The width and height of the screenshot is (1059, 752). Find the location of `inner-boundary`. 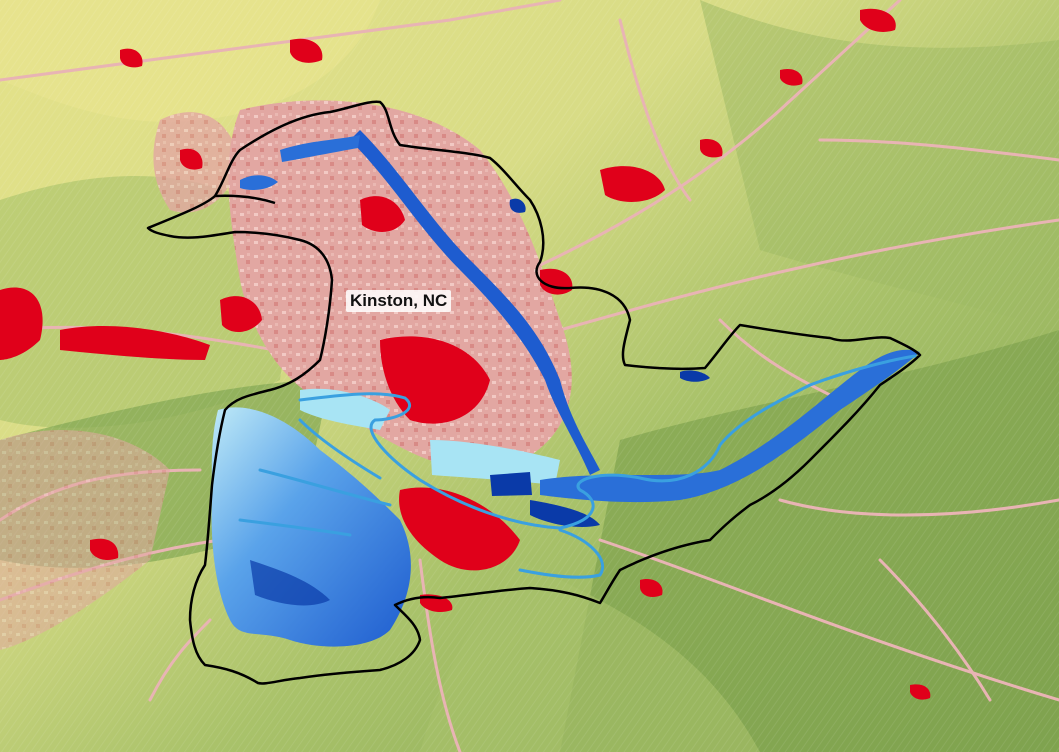

inner-boundary is located at coordinates (245, 199).